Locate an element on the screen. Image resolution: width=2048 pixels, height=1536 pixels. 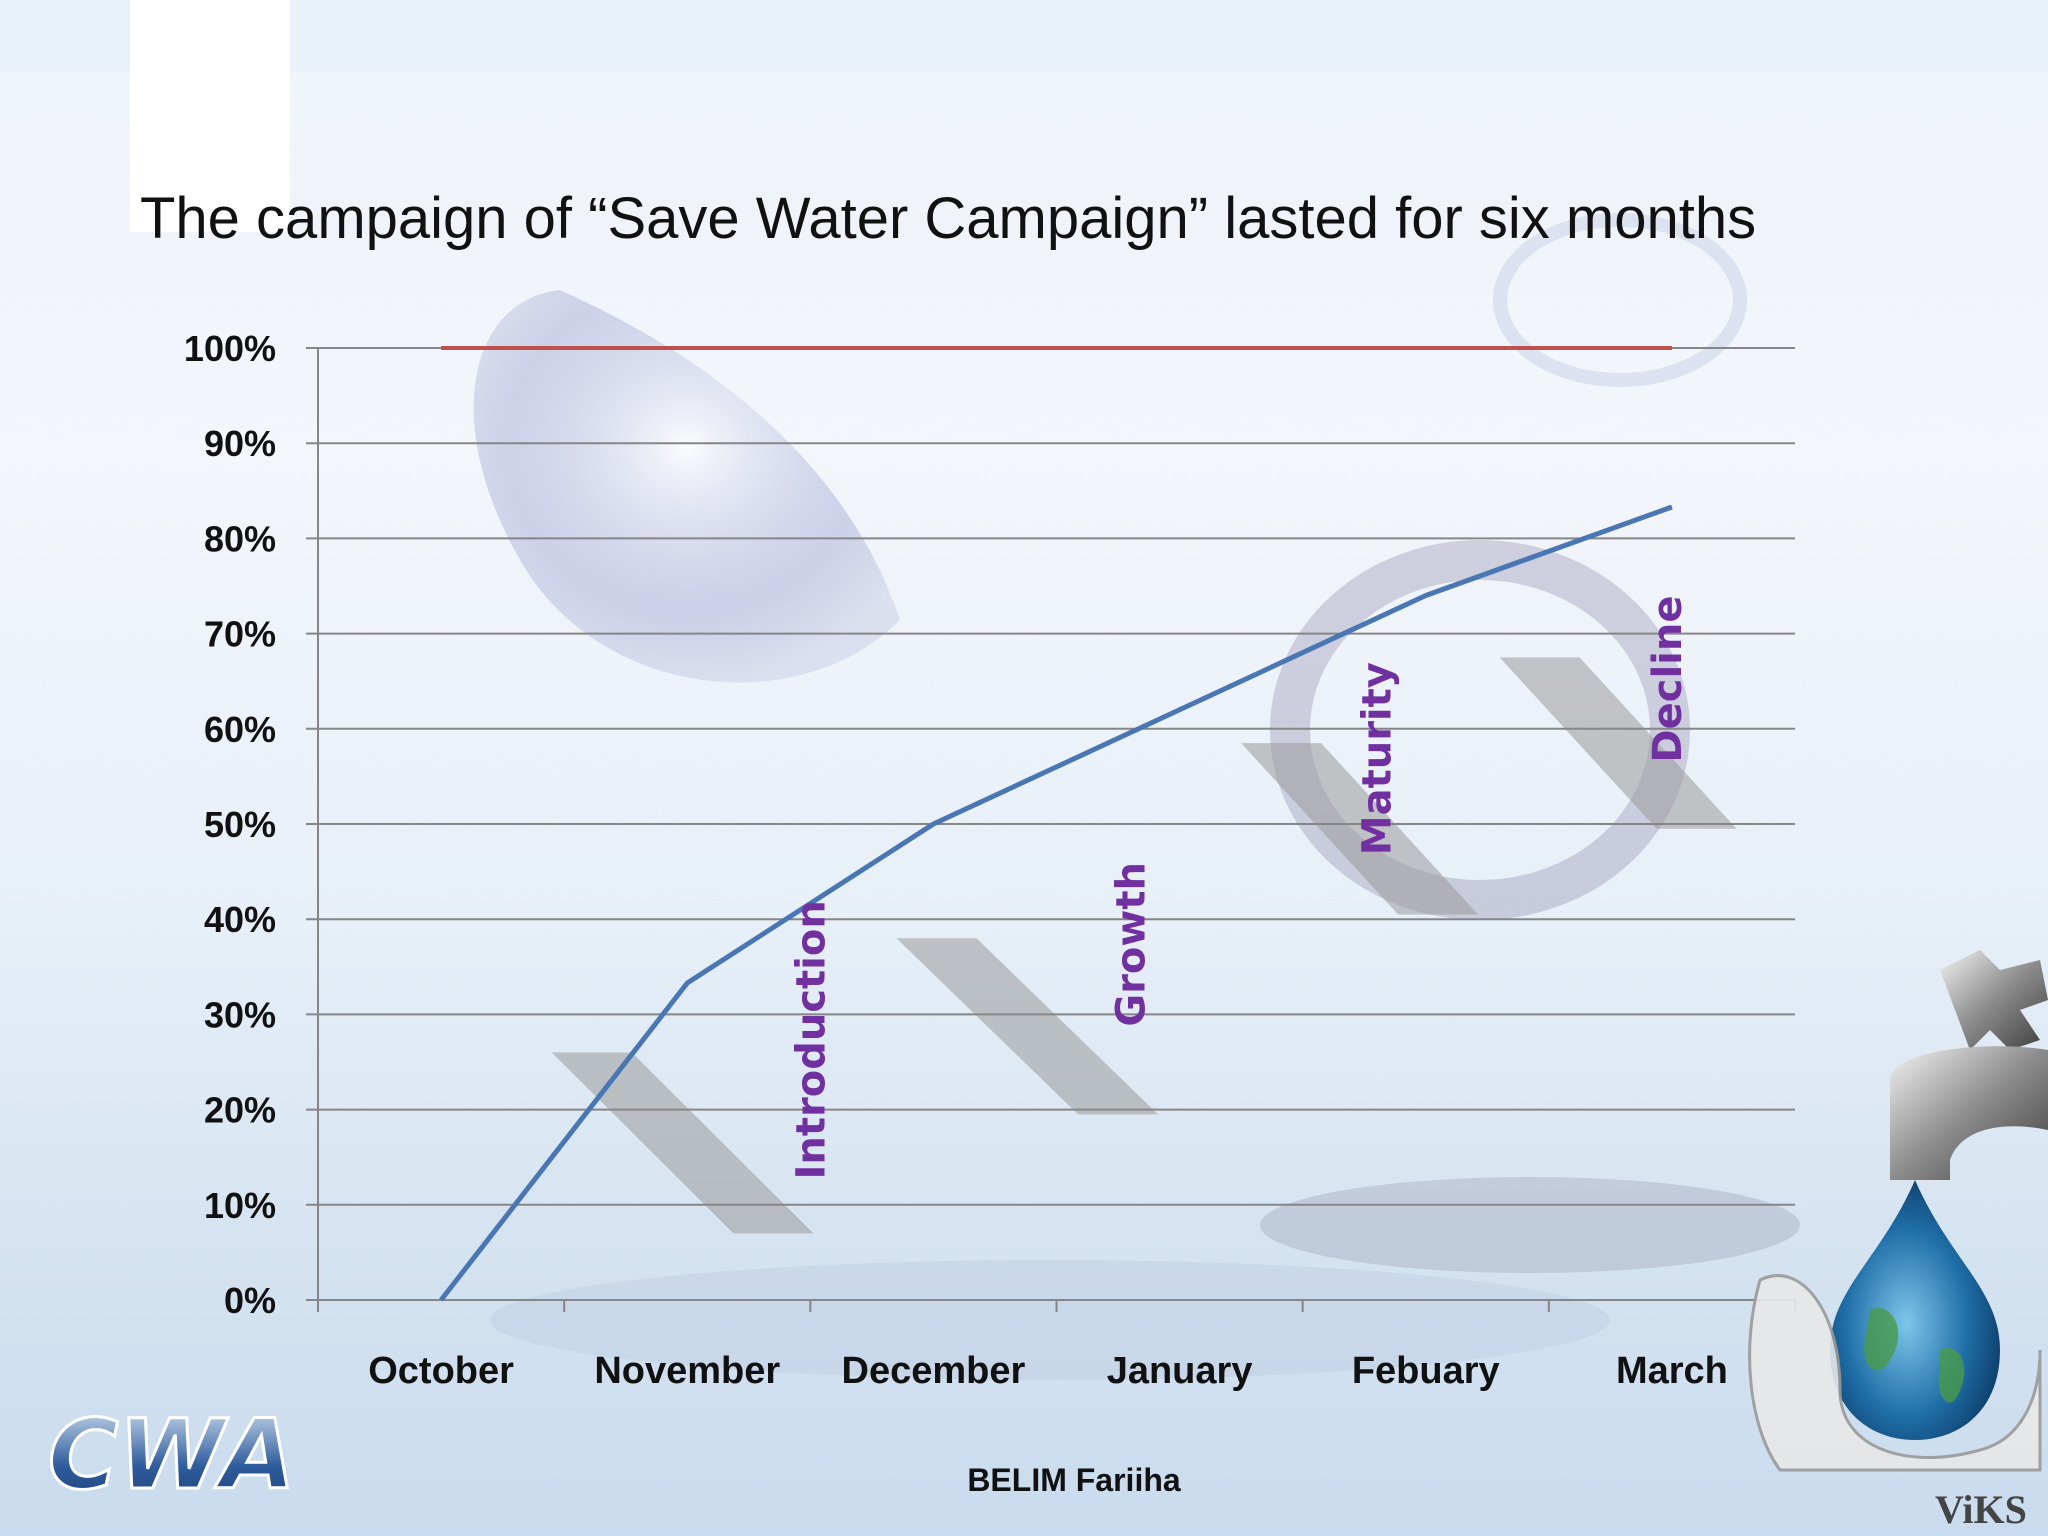
faucet-spout is located at coordinates (1969, 1113).